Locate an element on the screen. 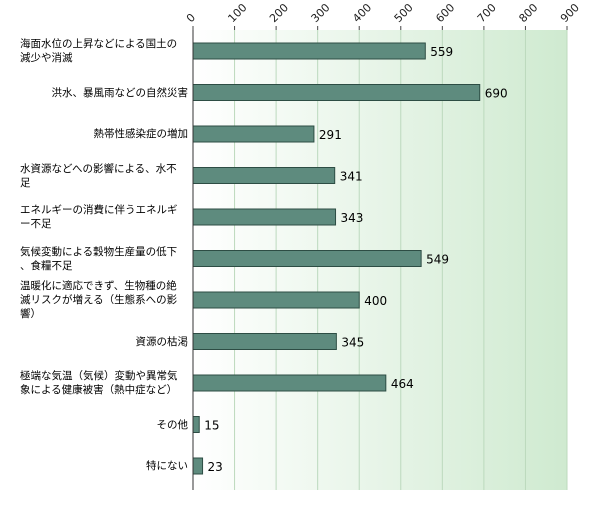 This screenshot has width=600, height=520. category-label-line: 水資源などへの影響による、水不 is located at coordinates (98, 168).